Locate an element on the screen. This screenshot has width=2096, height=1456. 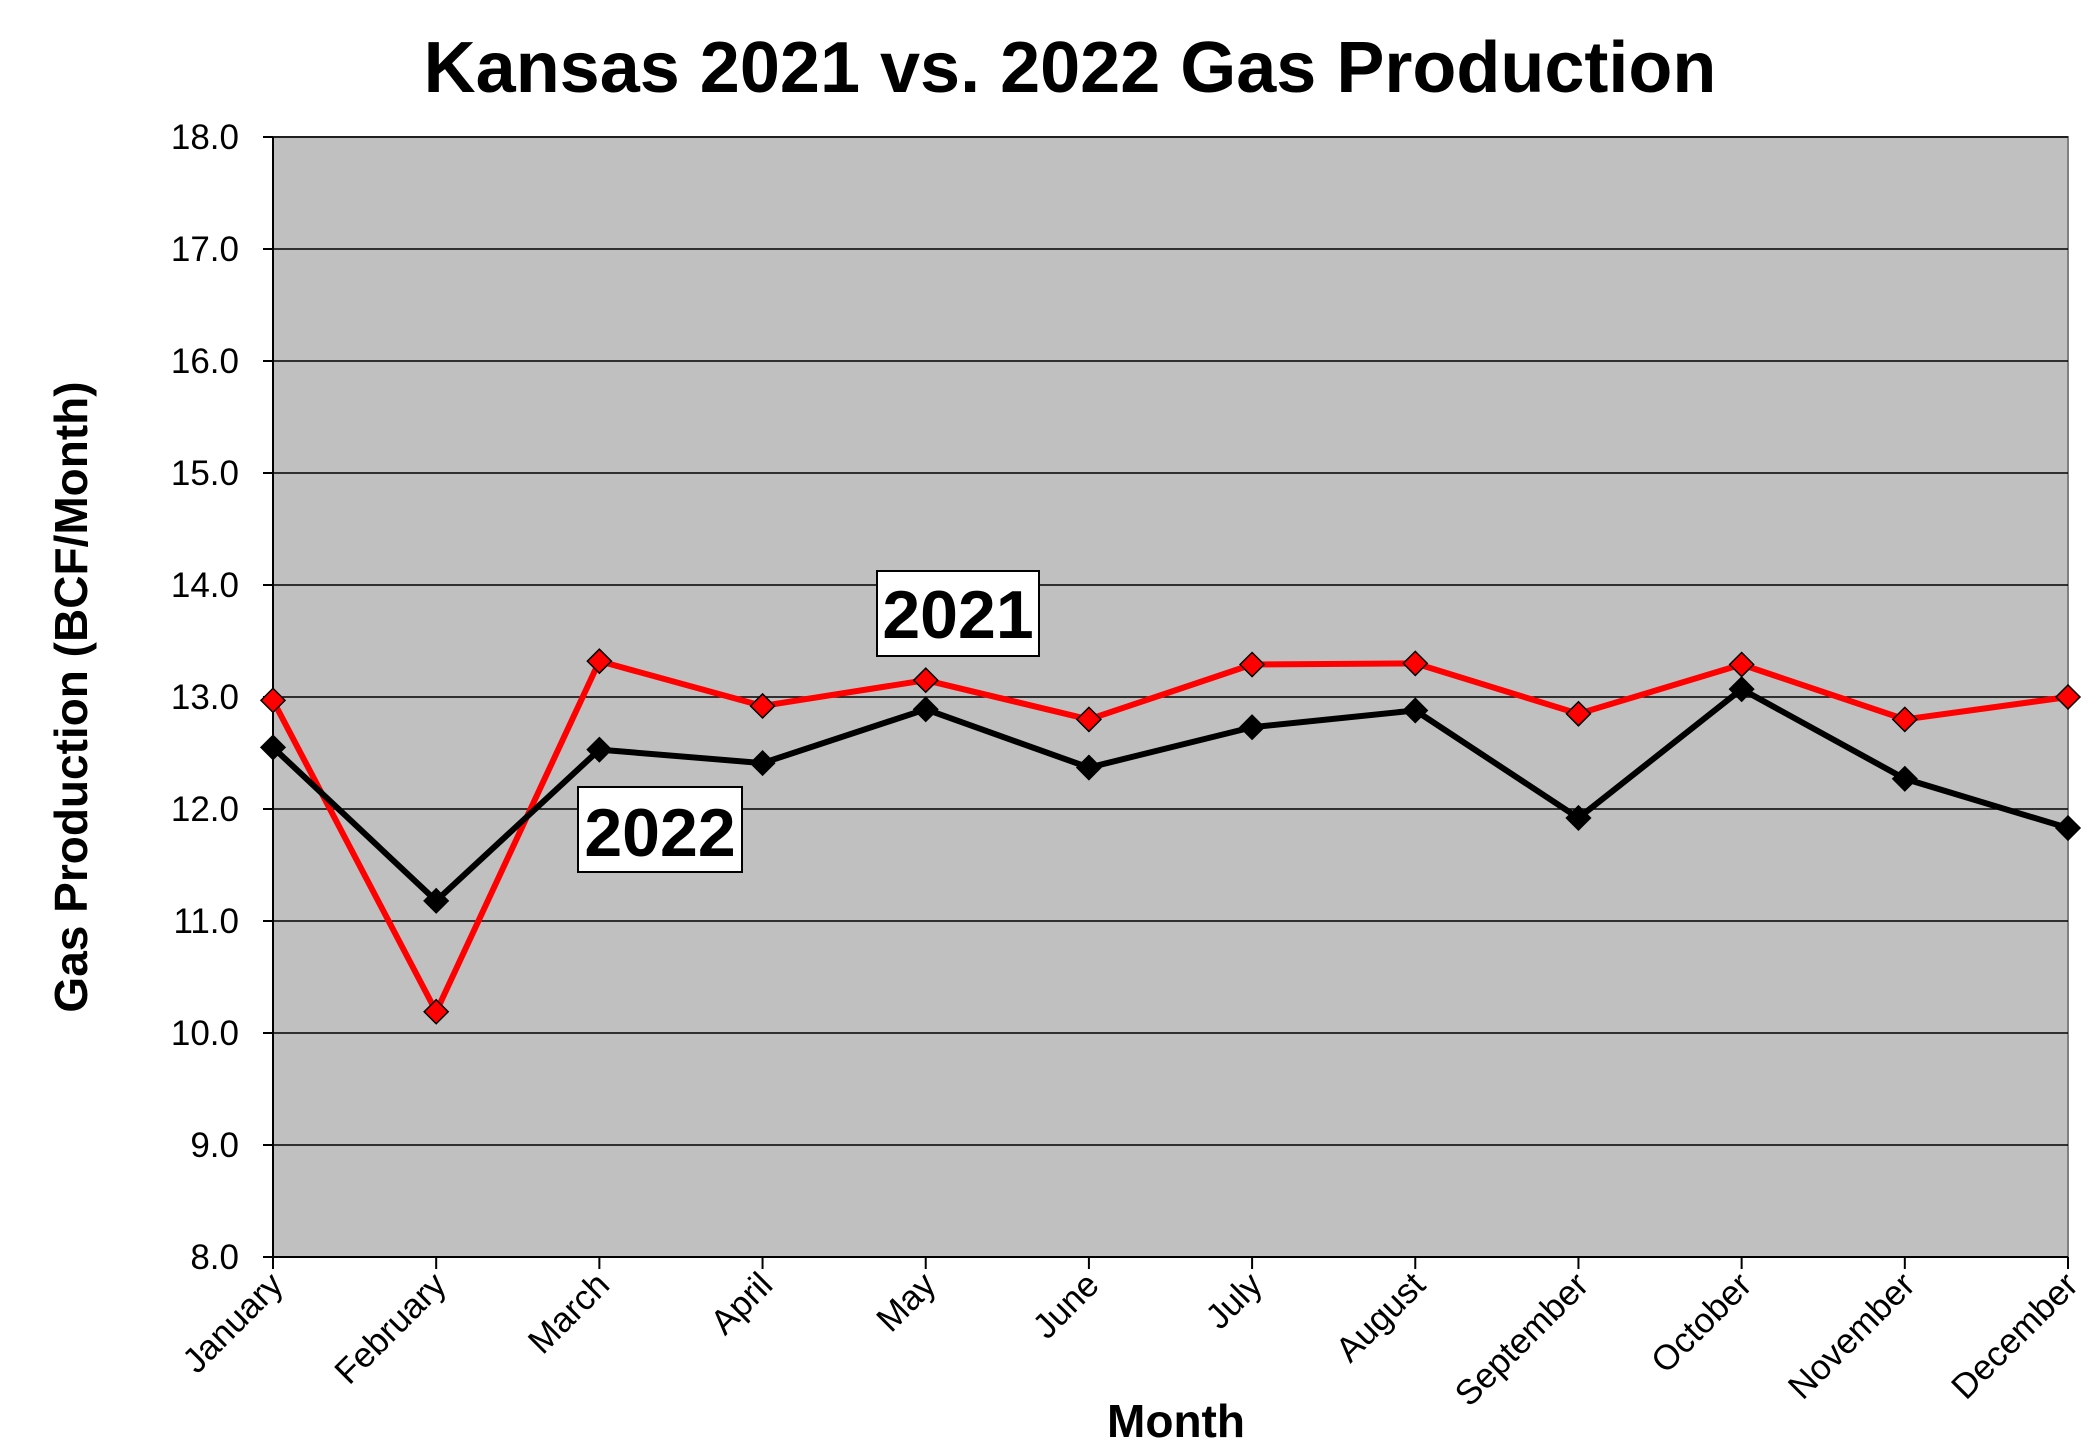
marker-2021-june is located at coordinates (1088, 719).